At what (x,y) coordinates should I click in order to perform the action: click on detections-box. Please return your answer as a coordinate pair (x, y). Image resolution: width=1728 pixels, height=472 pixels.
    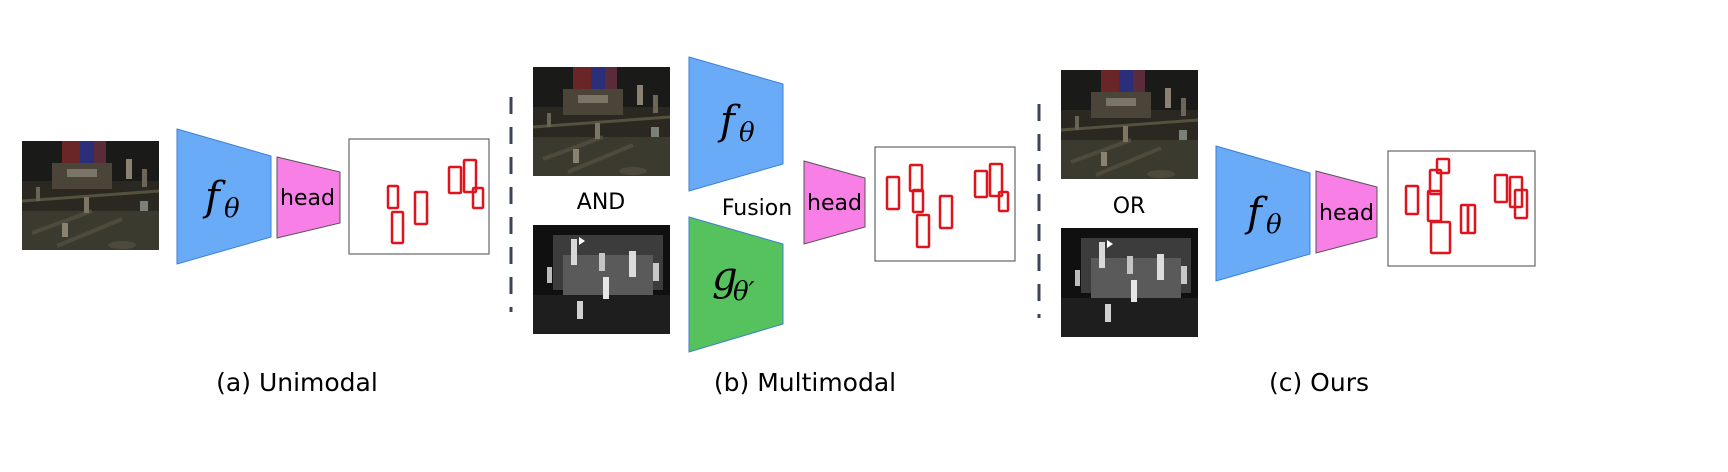
    Looking at the image, I should click on (419, 196).